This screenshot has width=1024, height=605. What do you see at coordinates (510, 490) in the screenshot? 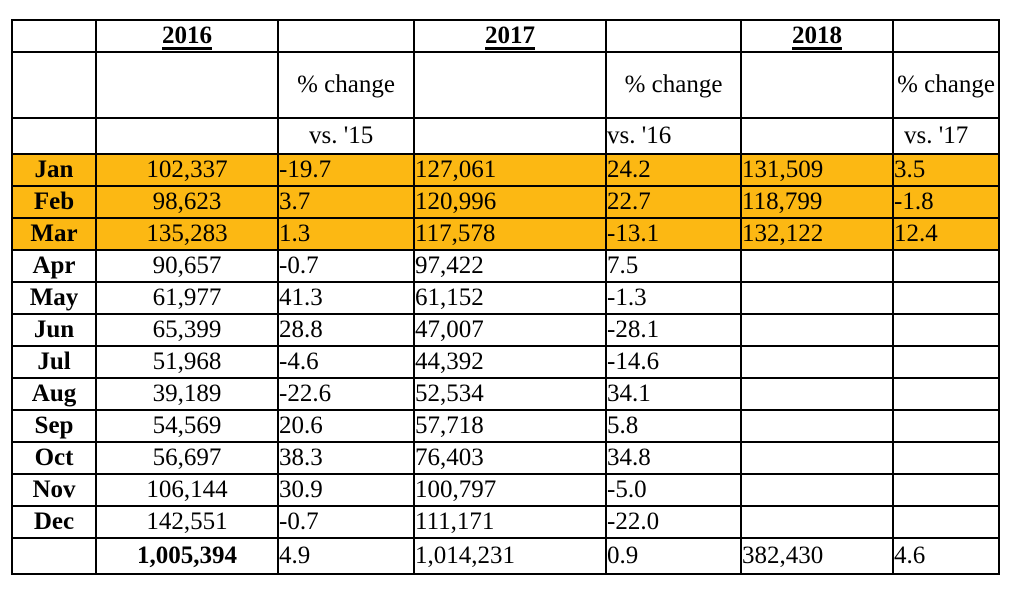
I see `cell-2017-value: 100,797` at bounding box center [510, 490].